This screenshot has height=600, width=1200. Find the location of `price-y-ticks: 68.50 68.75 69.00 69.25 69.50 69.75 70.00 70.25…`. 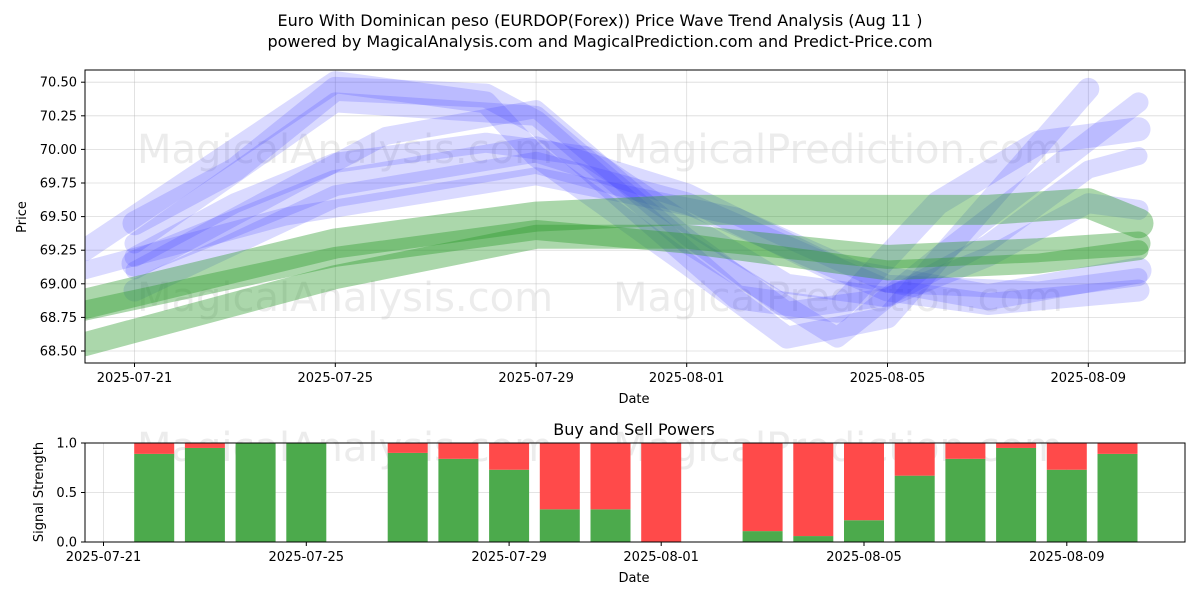

price-y-ticks: 68.50 68.75 69.00 69.25 69.50 69.75 70.00 70.25… is located at coordinates (62, 218).